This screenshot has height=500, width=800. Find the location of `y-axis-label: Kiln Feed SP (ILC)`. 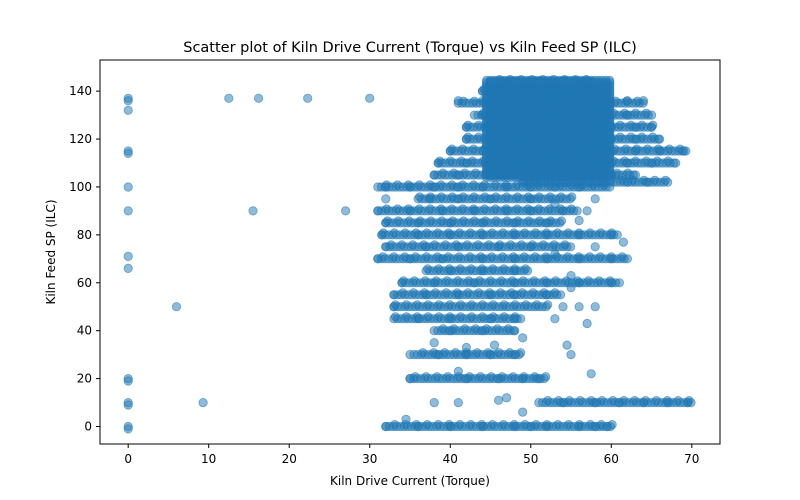

y-axis-label: Kiln Feed SP (ILC) is located at coordinates (51, 251).